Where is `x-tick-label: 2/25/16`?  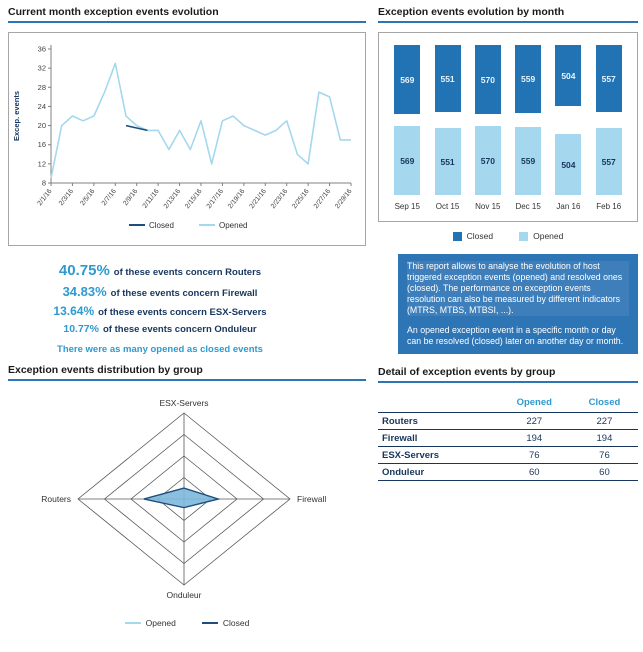
x-tick-label: 2/25/16 is located at coordinates (301, 199).